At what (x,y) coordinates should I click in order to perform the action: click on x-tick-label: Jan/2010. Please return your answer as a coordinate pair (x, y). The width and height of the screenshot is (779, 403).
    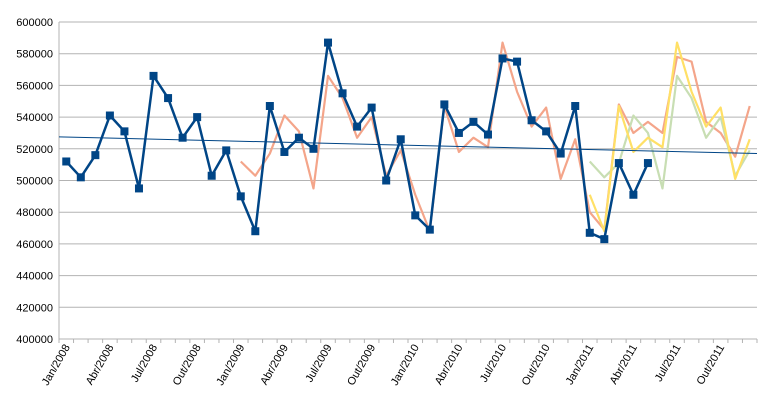
    Looking at the image, I should click on (405, 365).